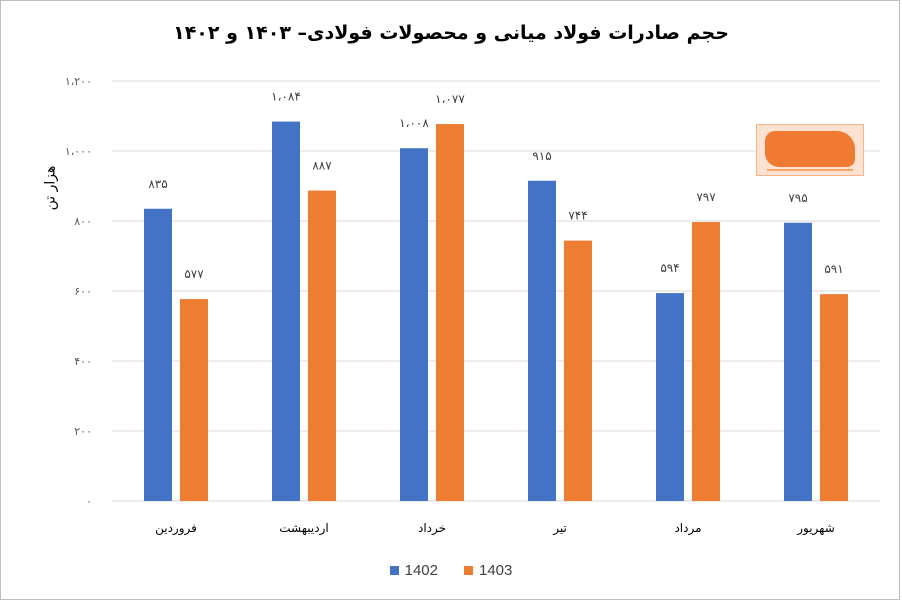 This screenshot has width=902, height=602. Describe the element at coordinates (496, 570) in the screenshot. I see `legend-label-1403: 1403` at that location.